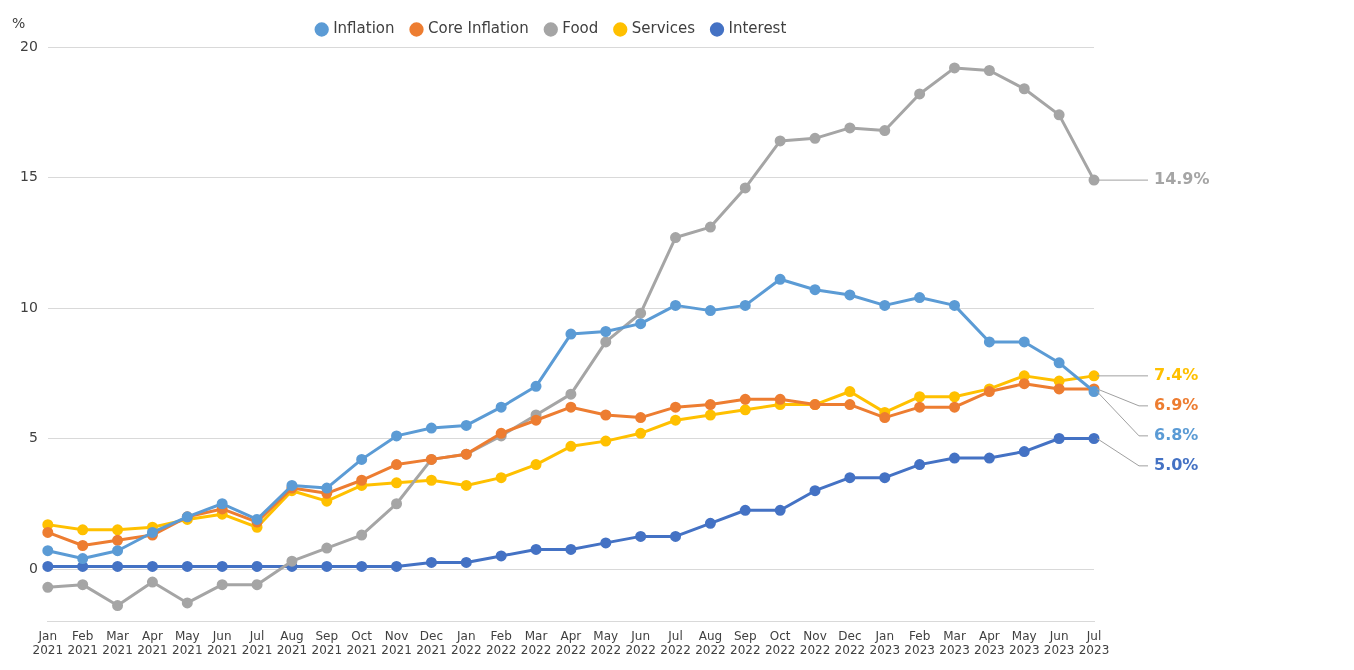  I want to click on x-tick-label: May 2022, so click(606, 642).